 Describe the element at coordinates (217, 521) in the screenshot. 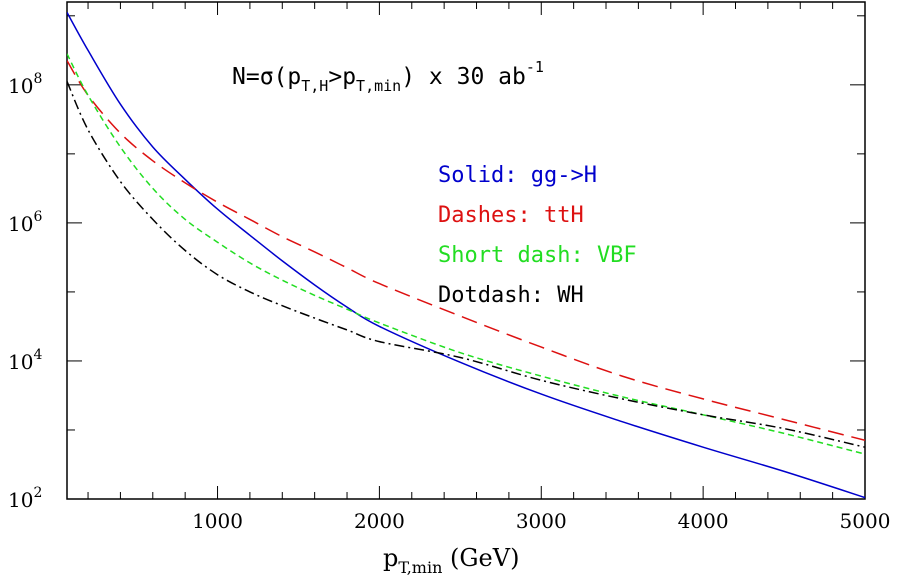

I see `x-tick-label: 1000` at that location.